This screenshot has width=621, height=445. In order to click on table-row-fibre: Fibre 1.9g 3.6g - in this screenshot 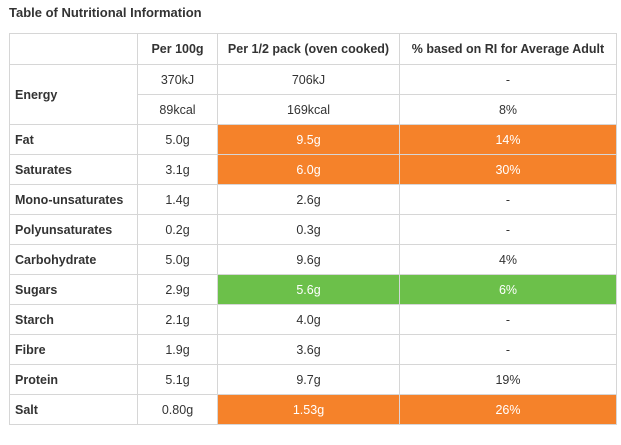, I will do `click(313, 349)`.